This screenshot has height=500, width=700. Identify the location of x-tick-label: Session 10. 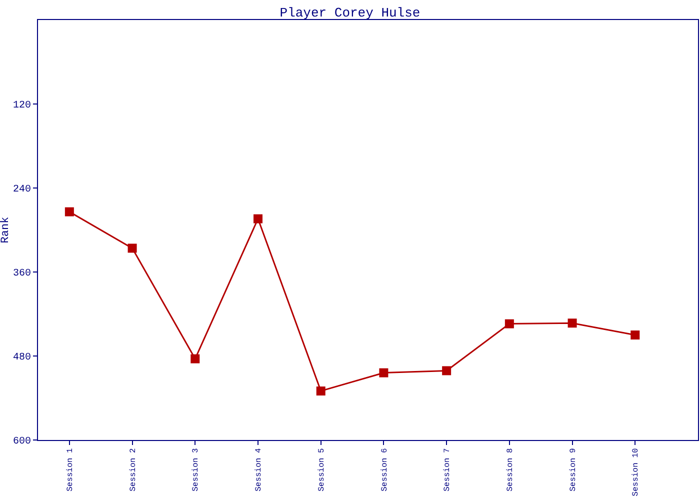
(636, 472).